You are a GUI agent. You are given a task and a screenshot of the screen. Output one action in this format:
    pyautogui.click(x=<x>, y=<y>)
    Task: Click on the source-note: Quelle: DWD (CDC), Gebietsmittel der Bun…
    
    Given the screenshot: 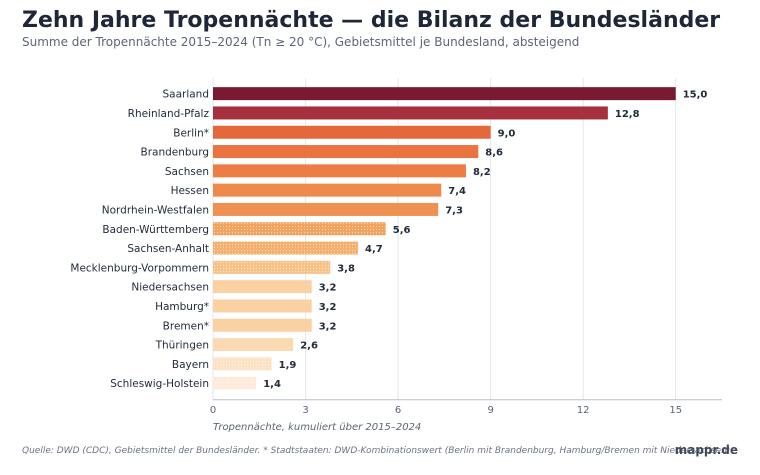 What is the action you would take?
    pyautogui.click(x=378, y=451)
    